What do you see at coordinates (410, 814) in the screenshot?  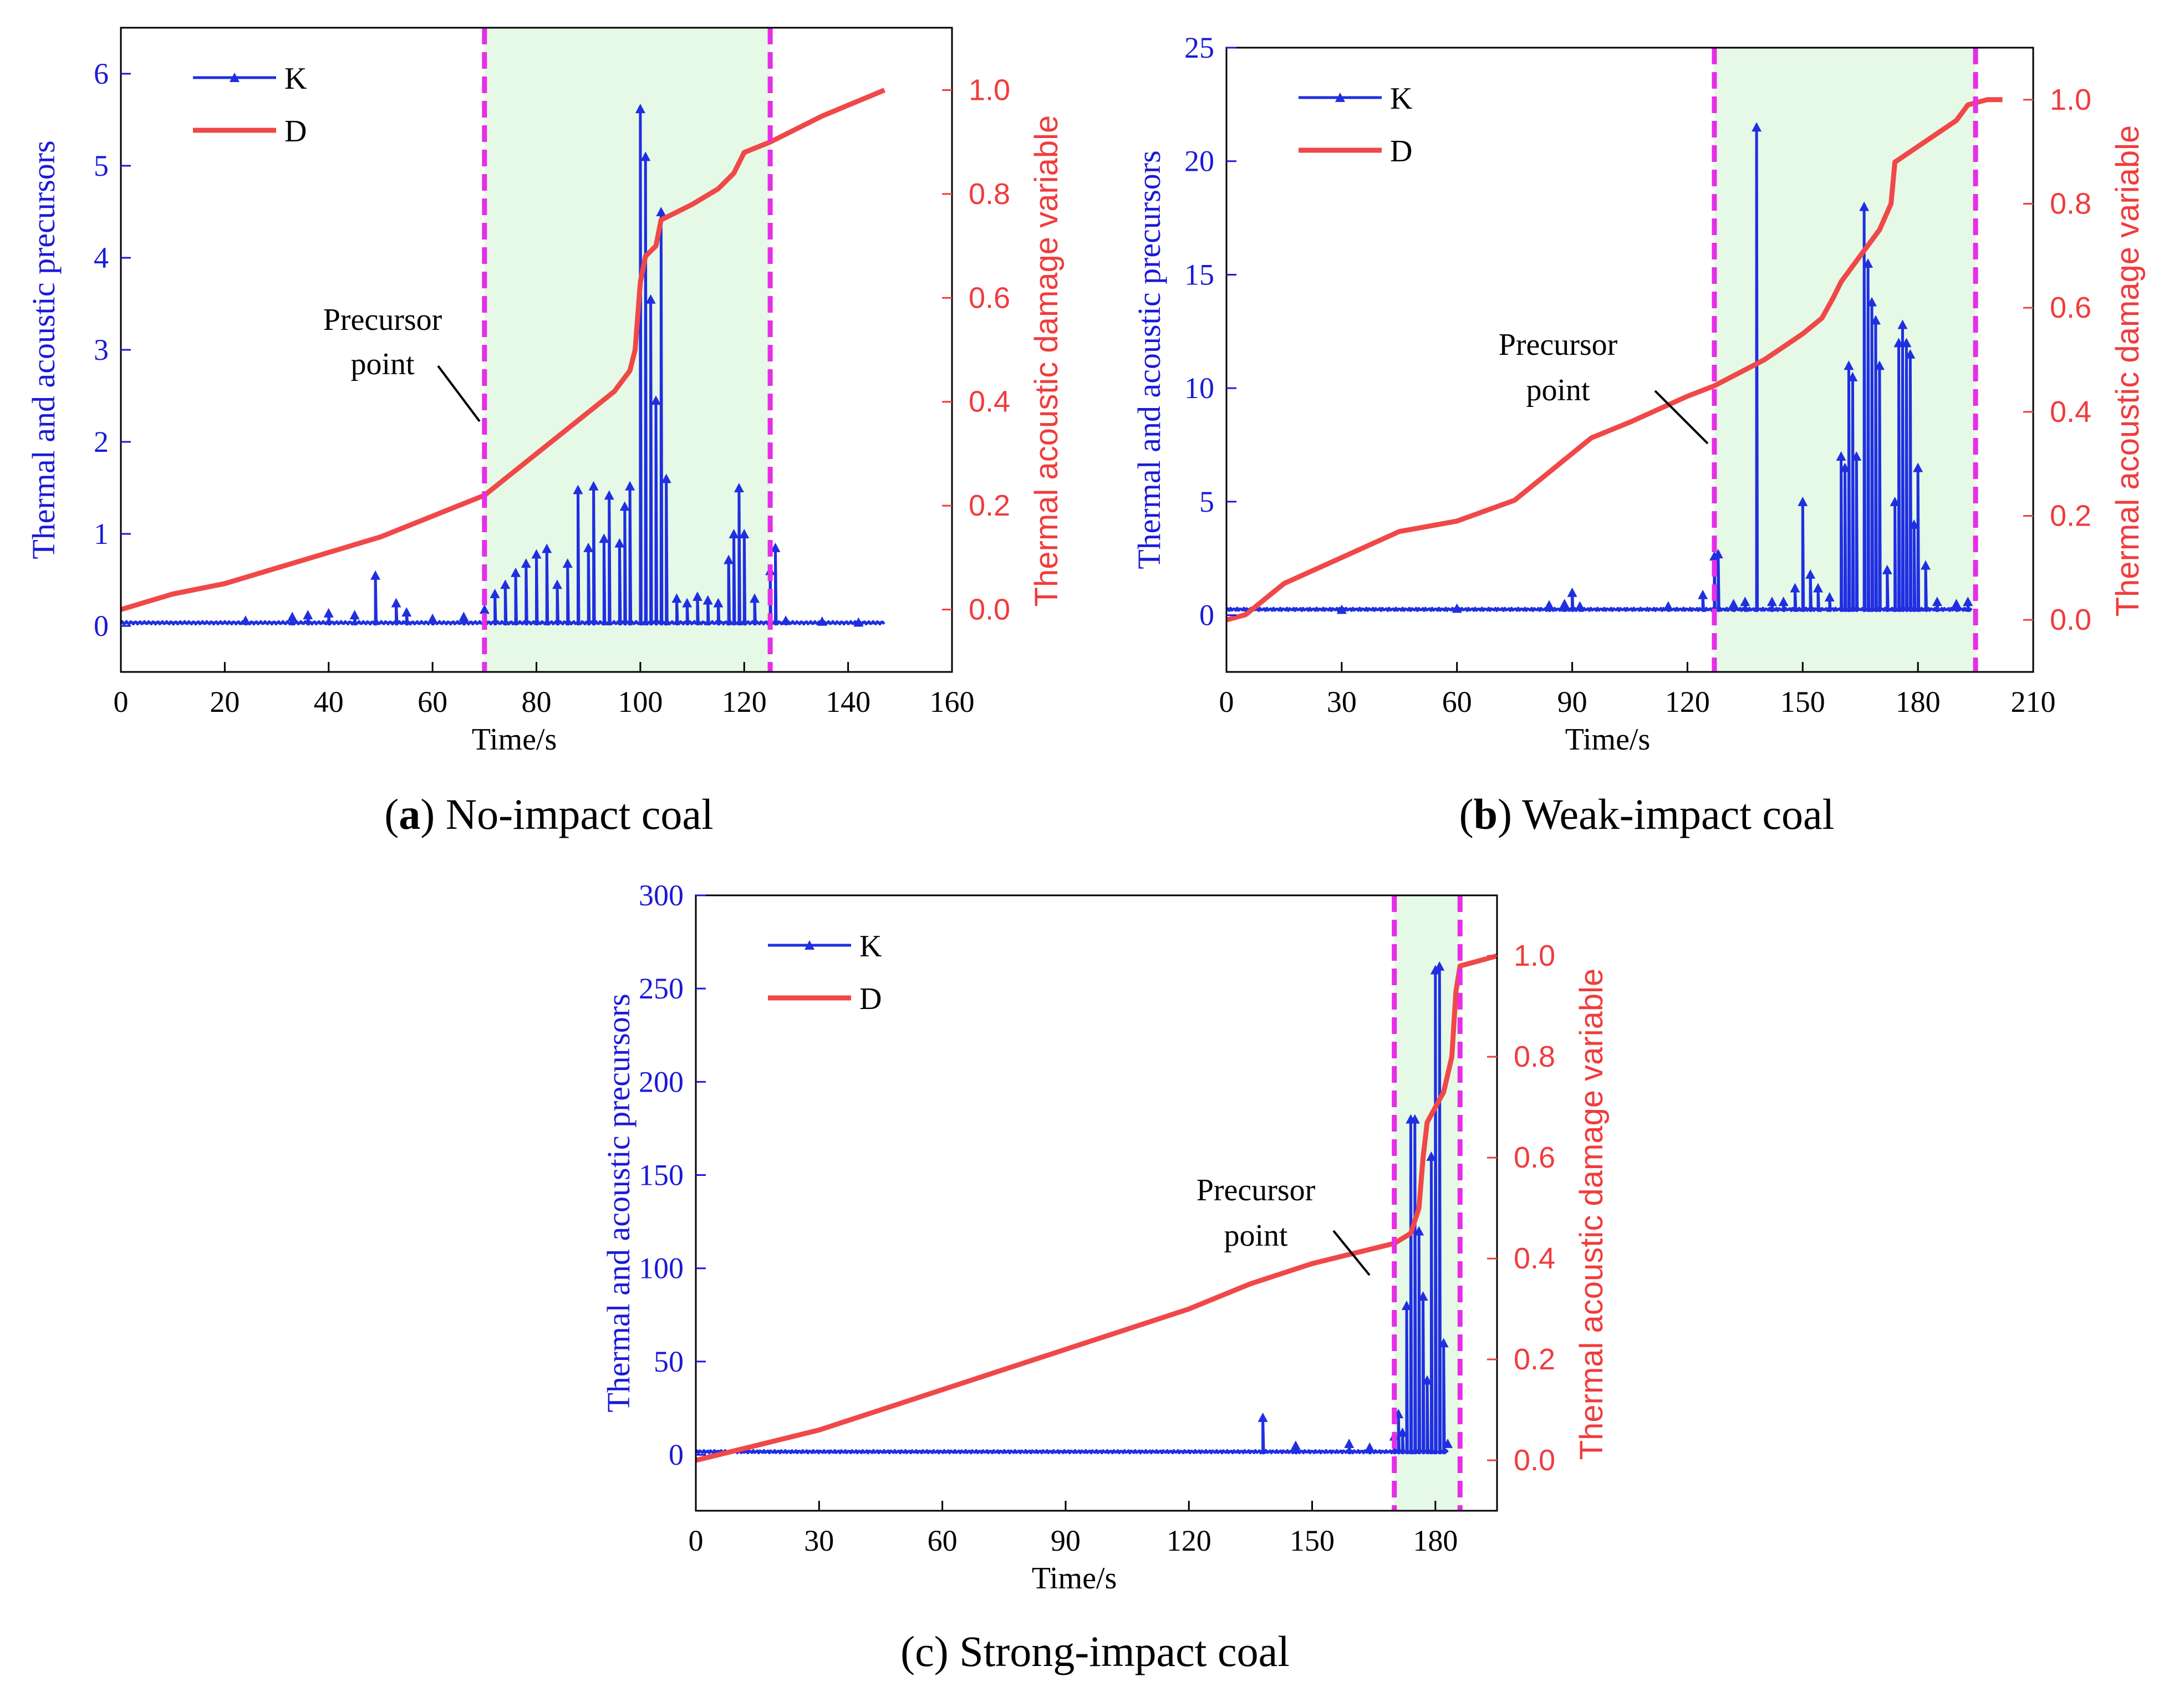 I see `caption-letter: a` at bounding box center [410, 814].